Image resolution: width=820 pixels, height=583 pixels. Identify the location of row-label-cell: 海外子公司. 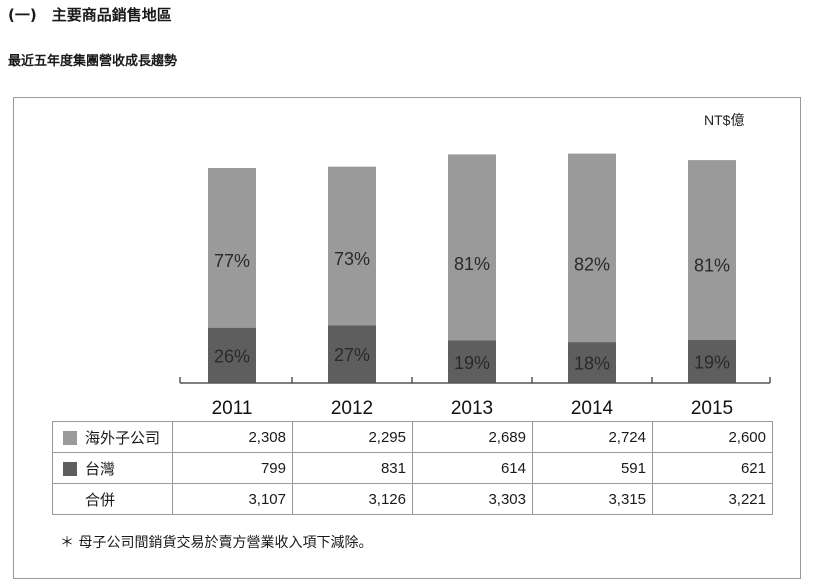
(112, 437).